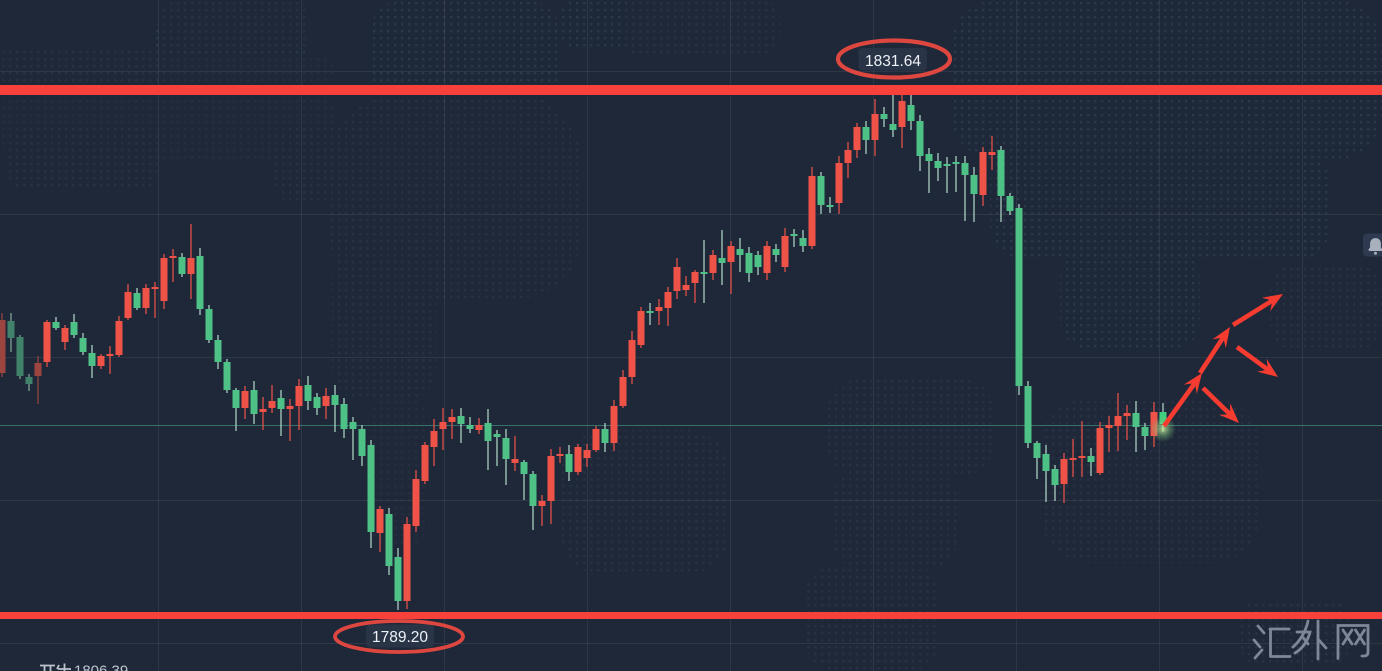 The height and width of the screenshot is (671, 1382). What do you see at coordinates (893, 61) in the screenshot?
I see `svg-text: 1831.64` at bounding box center [893, 61].